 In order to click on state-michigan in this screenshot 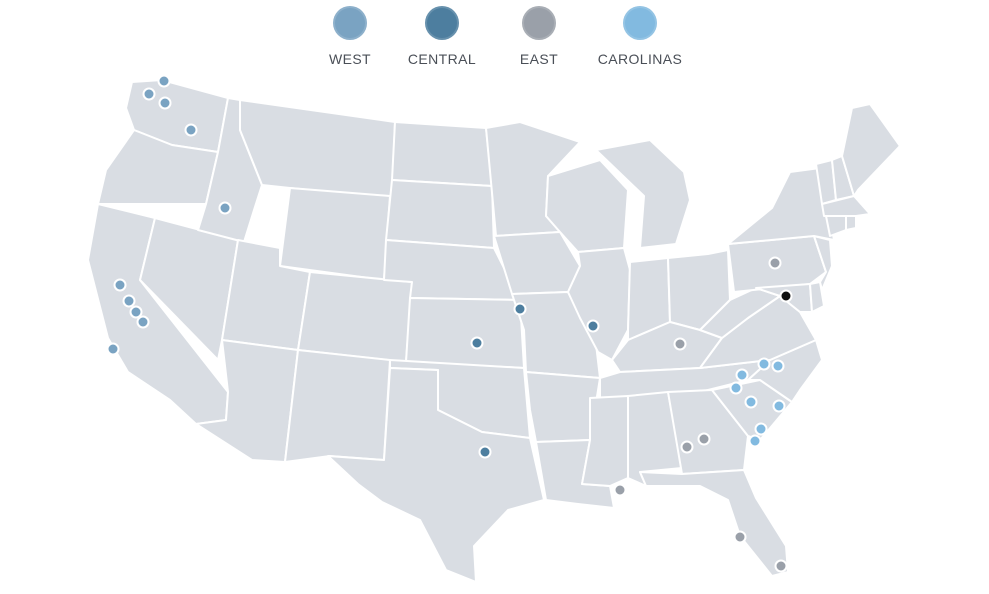, I will do `click(643, 194)`.